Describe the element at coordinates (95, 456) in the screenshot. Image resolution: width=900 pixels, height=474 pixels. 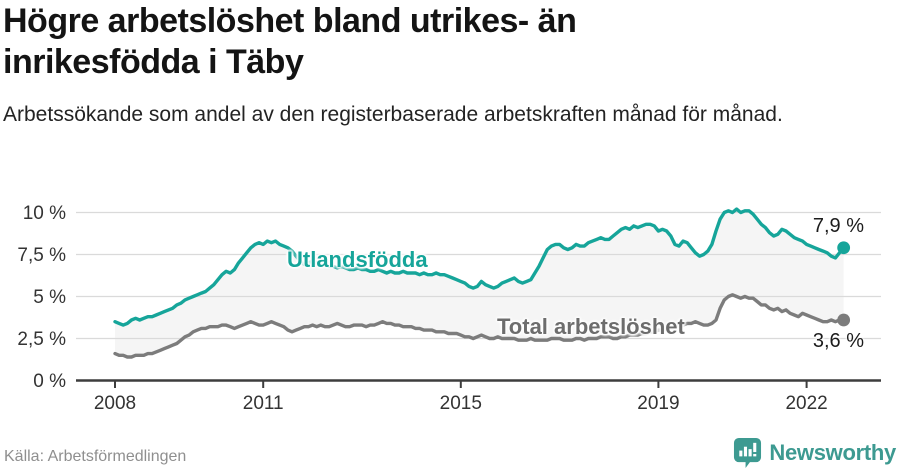
I see `source-note: Källa: Arbetsförmedlingen` at that location.